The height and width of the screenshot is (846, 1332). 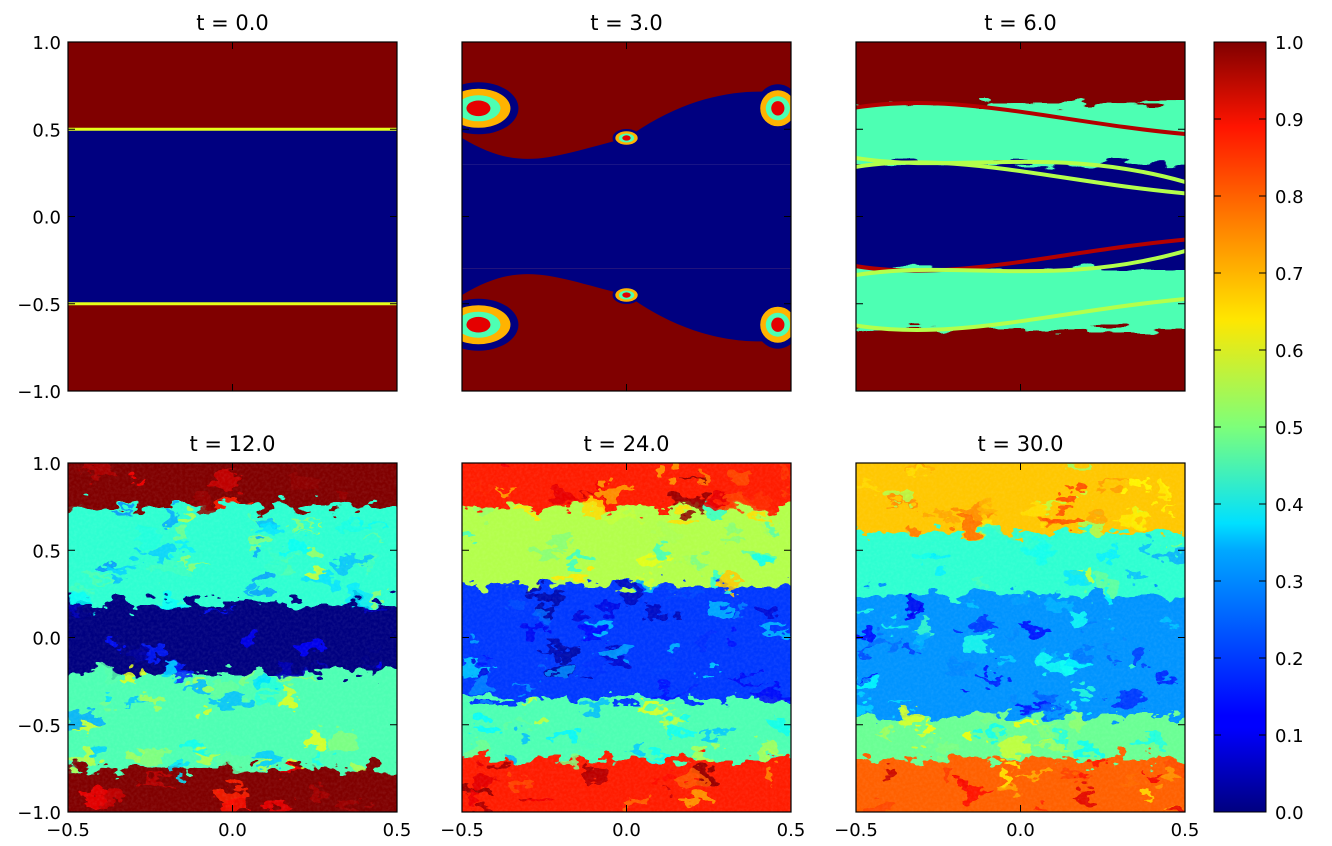 I want to click on colorbar-tick-label: 0.2, so click(x=1289, y=659).